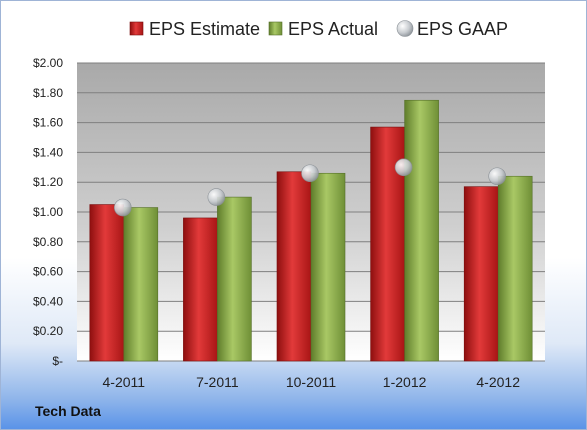 The height and width of the screenshot is (430, 587). Describe the element at coordinates (48, 63) in the screenshot. I see `y-tick-label: $2.00` at that location.